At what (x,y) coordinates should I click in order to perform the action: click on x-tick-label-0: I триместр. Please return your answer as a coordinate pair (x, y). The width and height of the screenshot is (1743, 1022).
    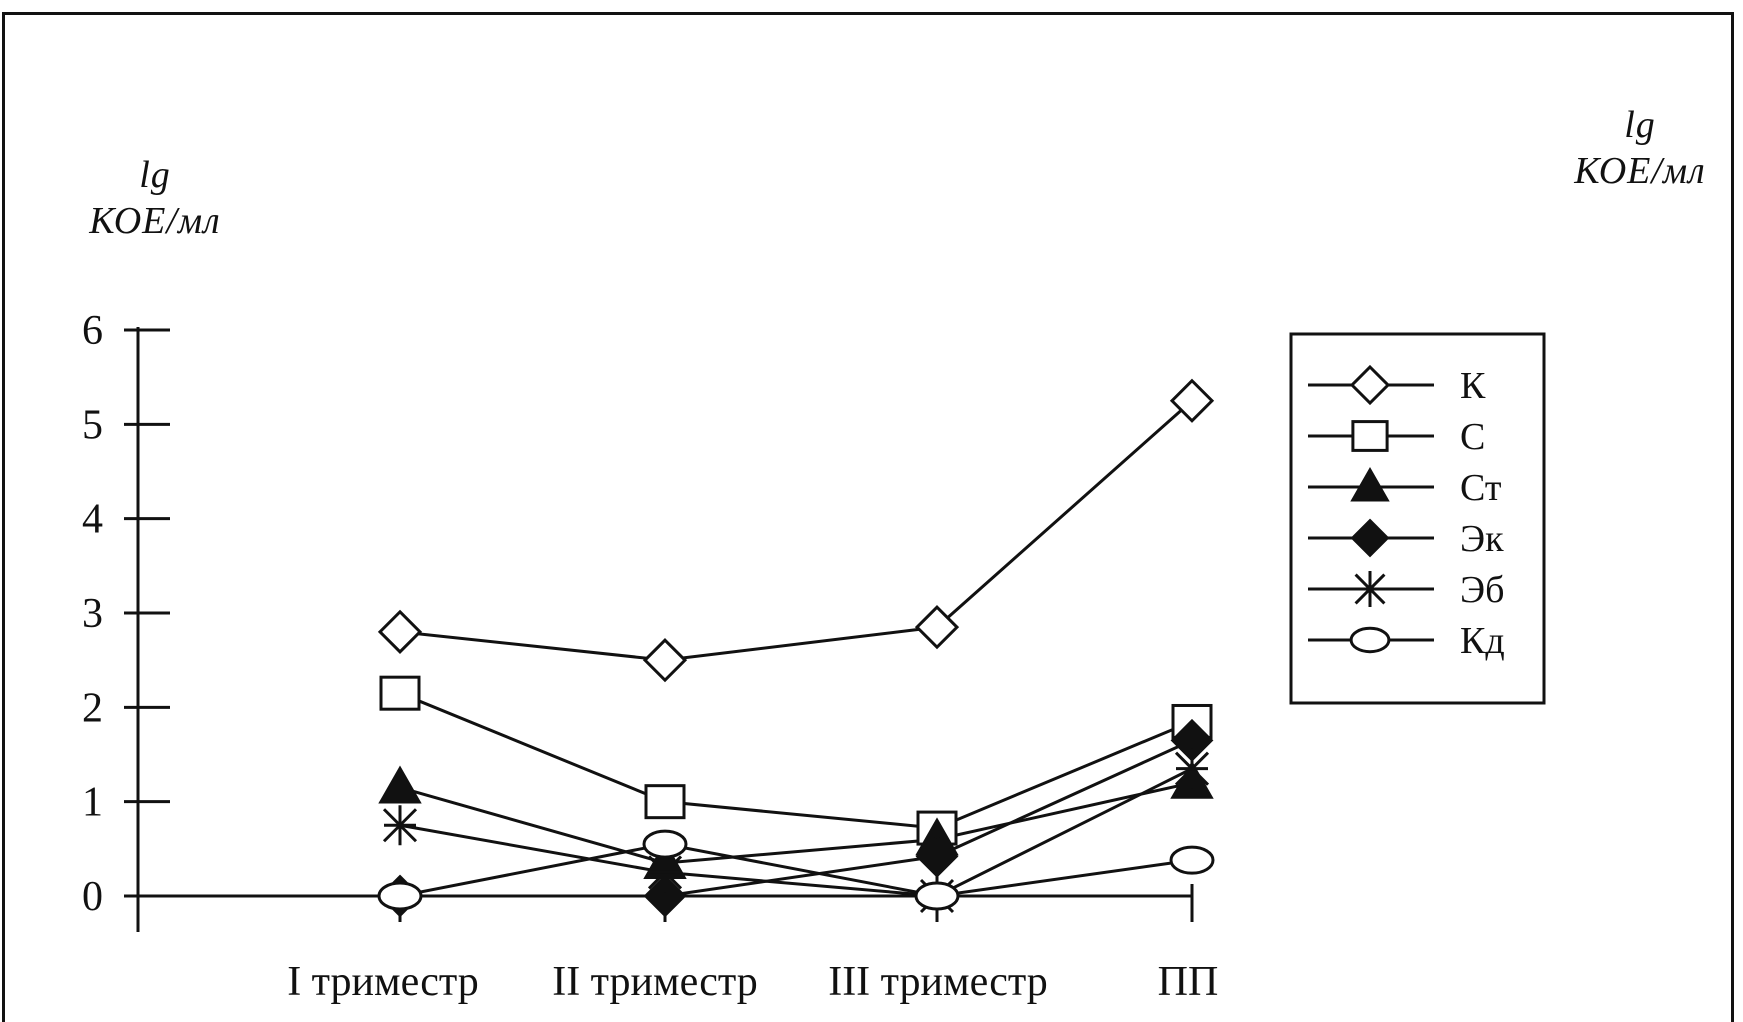
    Looking at the image, I should click on (383, 982).